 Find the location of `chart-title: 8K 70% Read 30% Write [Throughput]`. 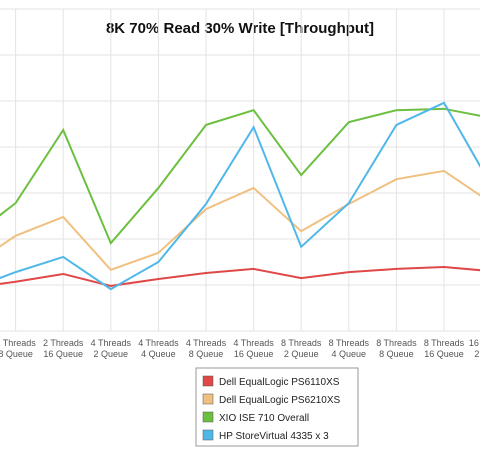

chart-title: 8K 70% Read 30% Write [Throughput] is located at coordinates (240, 28).